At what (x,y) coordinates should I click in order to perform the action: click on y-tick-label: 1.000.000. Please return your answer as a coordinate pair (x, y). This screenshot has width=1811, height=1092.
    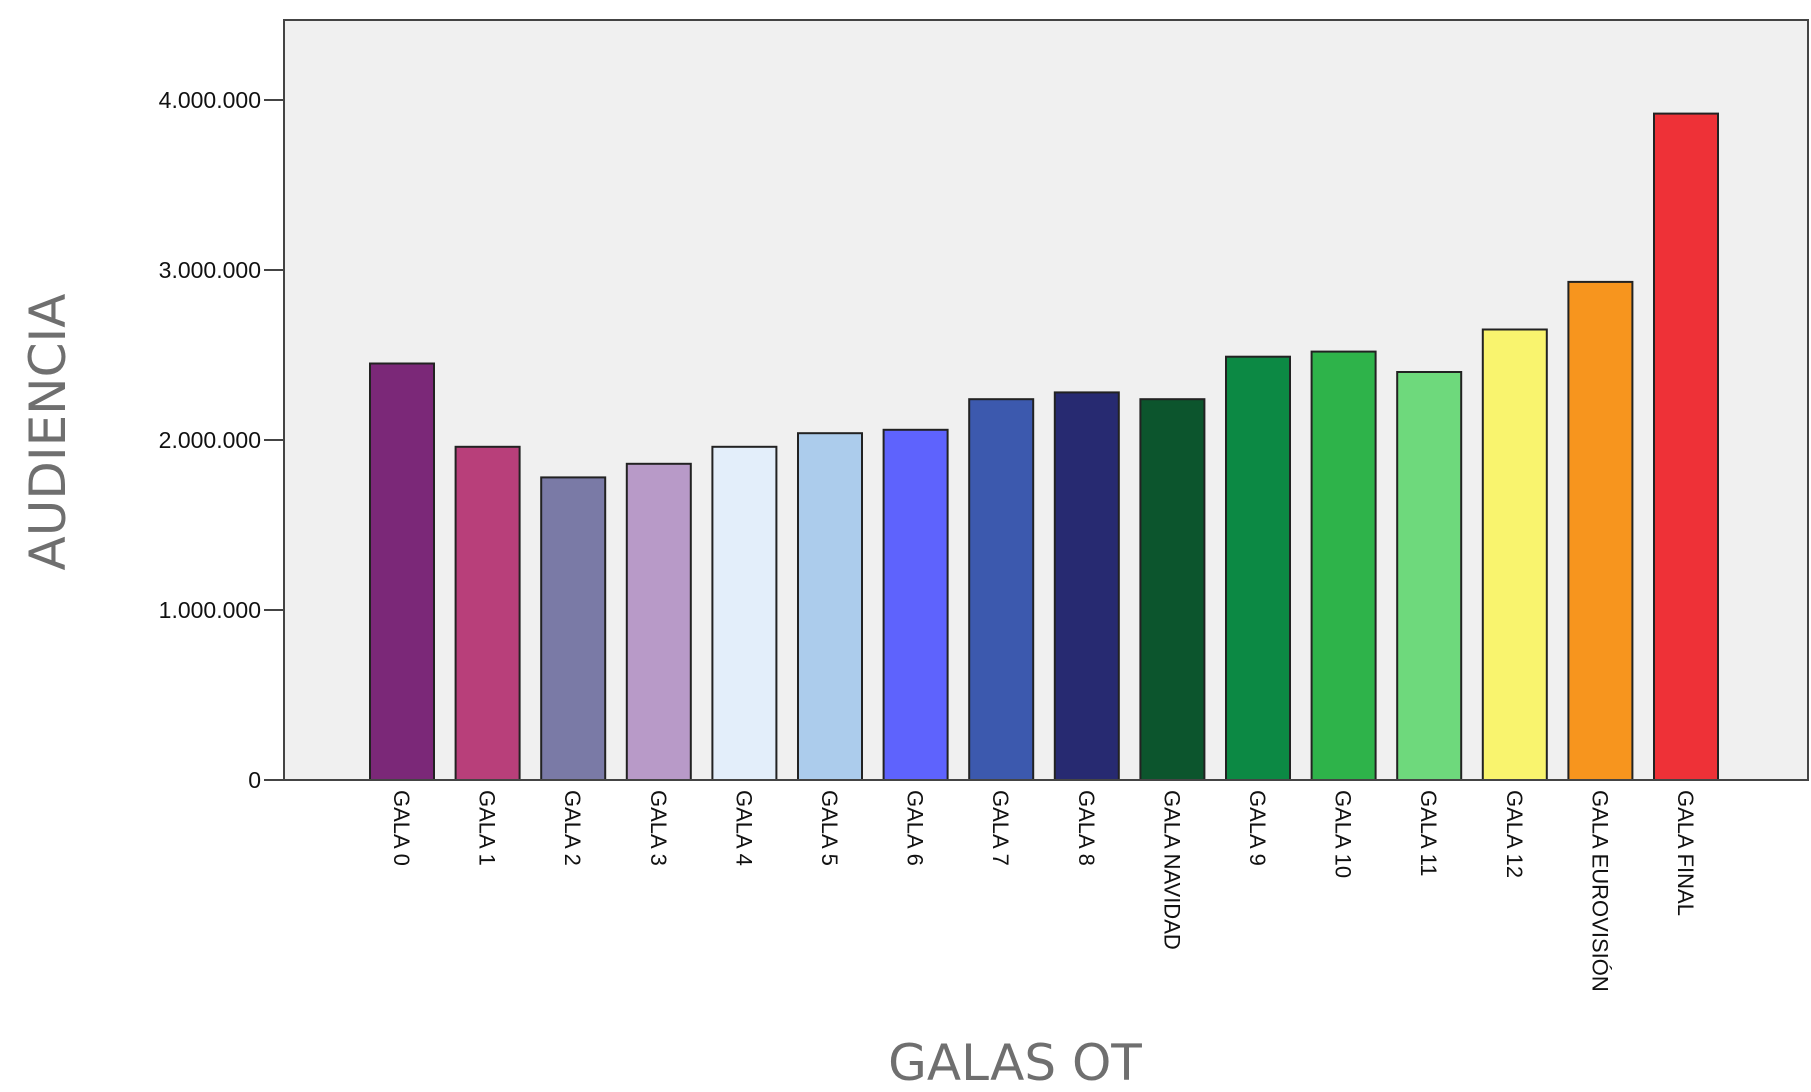
    Looking at the image, I should click on (210, 610).